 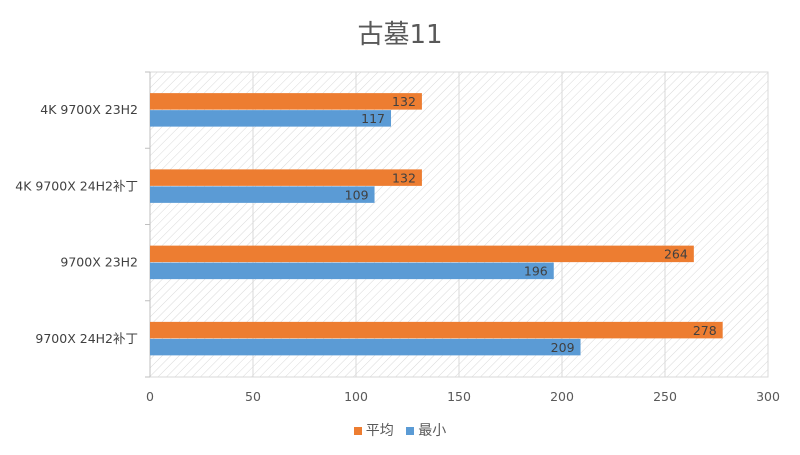 I want to click on x-tick-label: 50, so click(x=253, y=396).